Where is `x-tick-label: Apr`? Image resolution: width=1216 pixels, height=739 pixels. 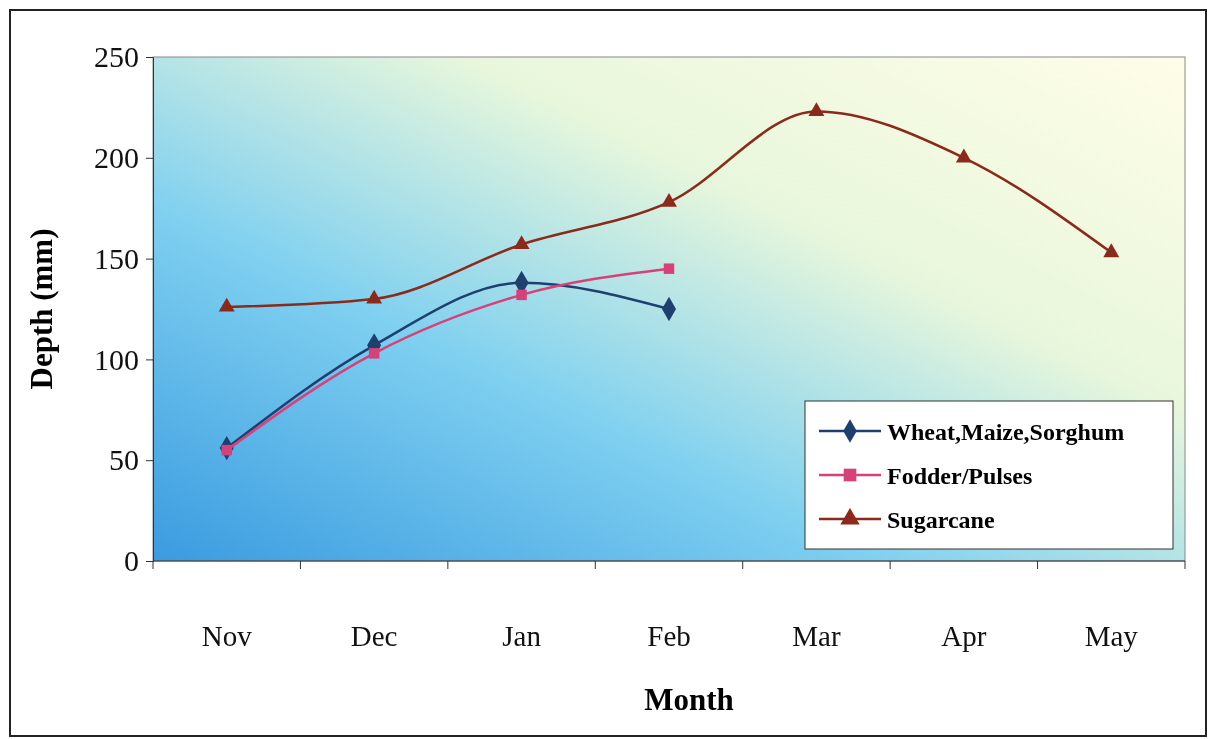 x-tick-label: Apr is located at coordinates (964, 636).